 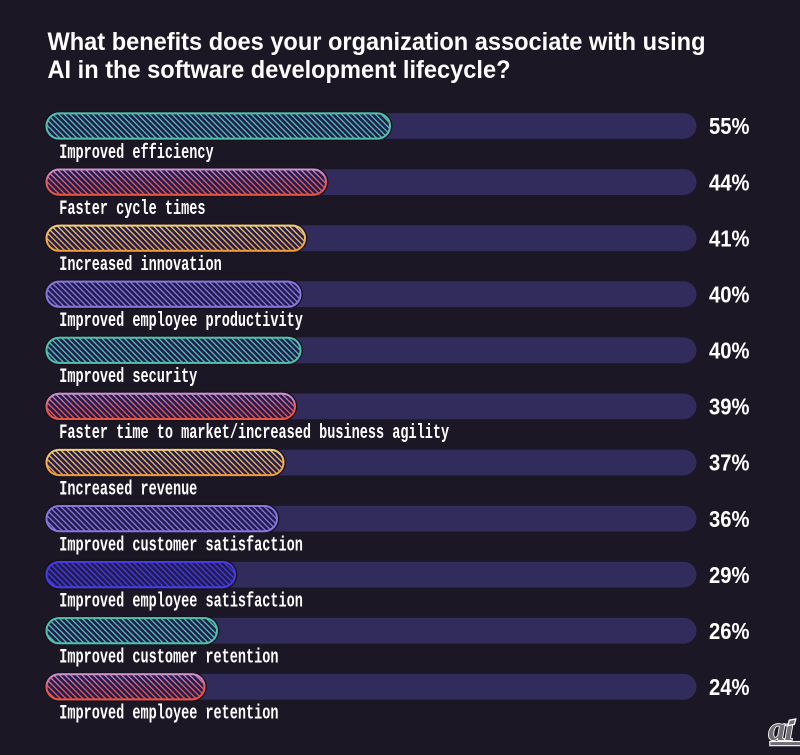 I want to click on svg-text: Increased revenue, so click(x=128, y=490).